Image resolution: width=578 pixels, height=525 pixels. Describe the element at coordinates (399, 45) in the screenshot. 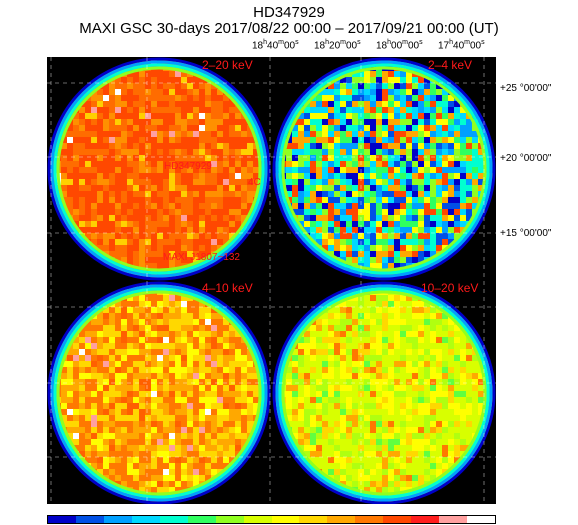

I see `ra-tick-label: 18h00m00s` at that location.